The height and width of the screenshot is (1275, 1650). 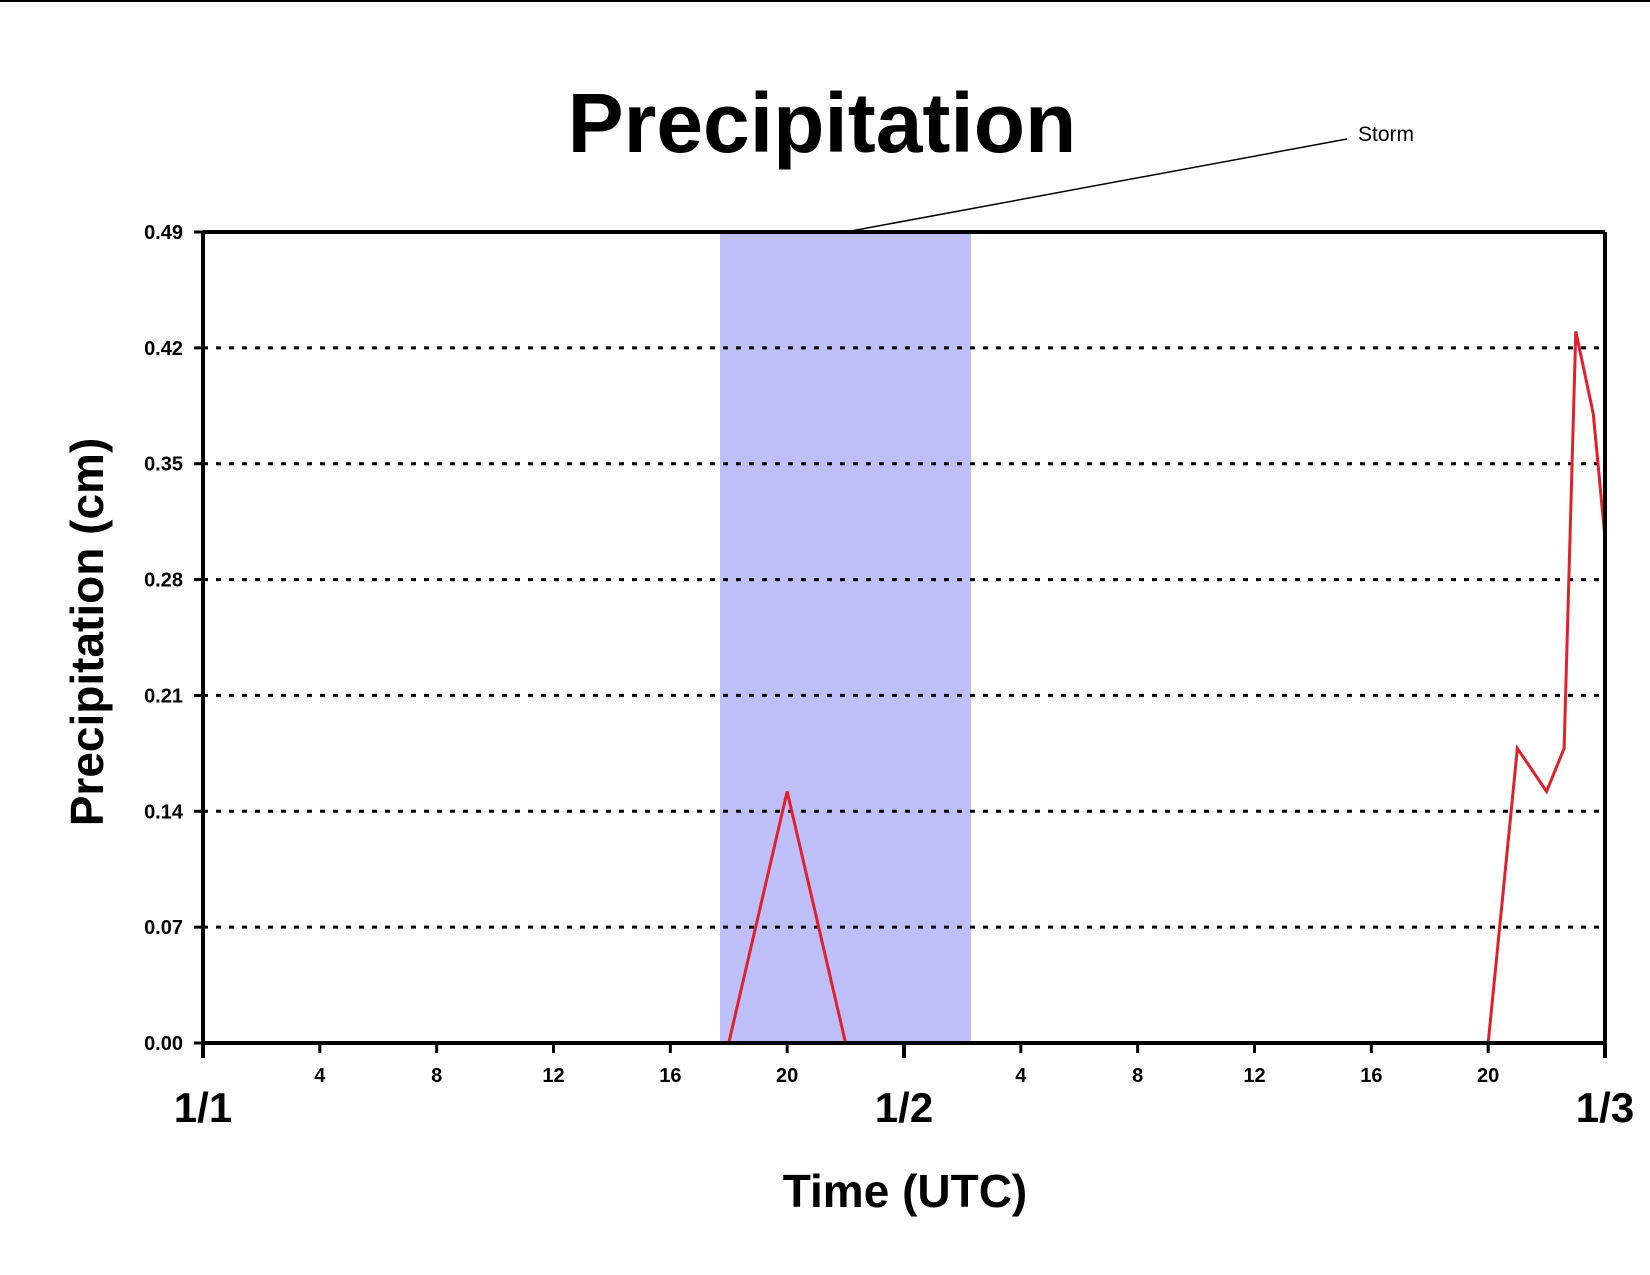 I want to click on y-tick-label: 0.42, so click(x=163, y=349).